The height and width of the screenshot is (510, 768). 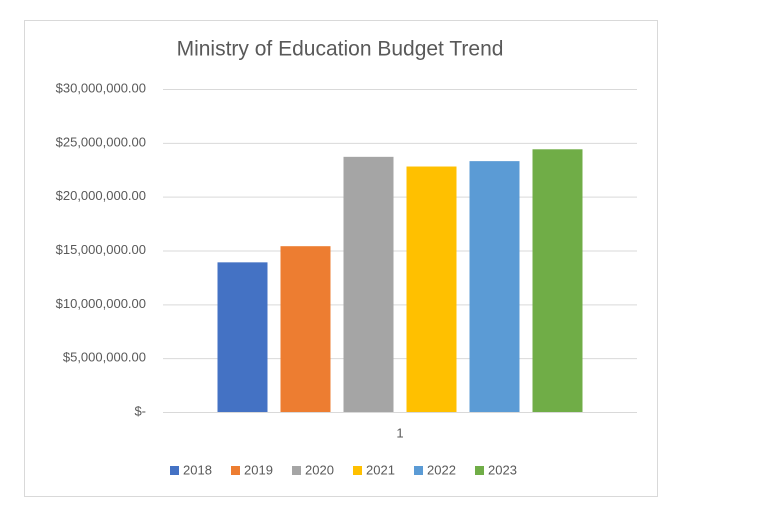 I want to click on y-tick-label: $-, so click(x=140, y=410).